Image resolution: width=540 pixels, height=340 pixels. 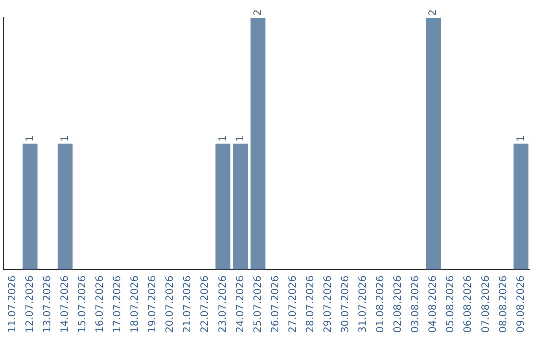 What do you see at coordinates (310, 305) in the screenshot?
I see `x-tick-label: 28.07.2026` at bounding box center [310, 305].